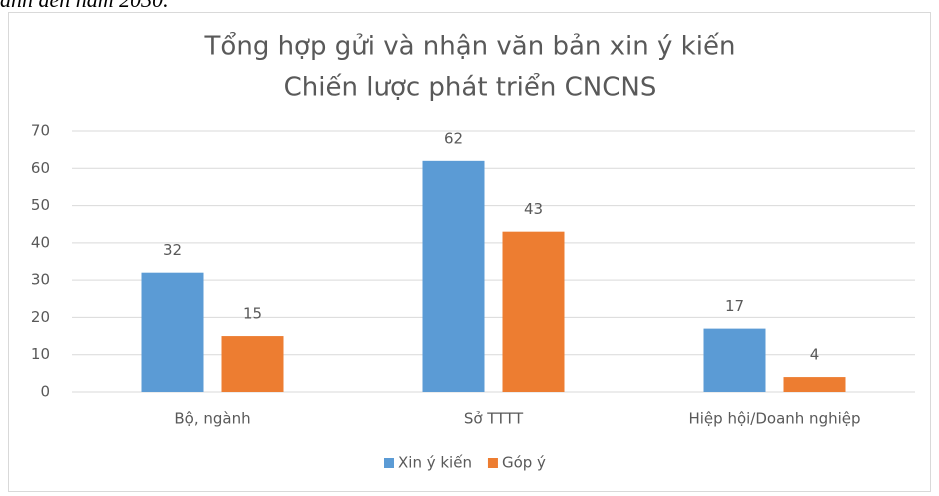  What do you see at coordinates (435, 463) in the screenshot?
I see `legend-label: Xin ý kiến` at bounding box center [435, 463].